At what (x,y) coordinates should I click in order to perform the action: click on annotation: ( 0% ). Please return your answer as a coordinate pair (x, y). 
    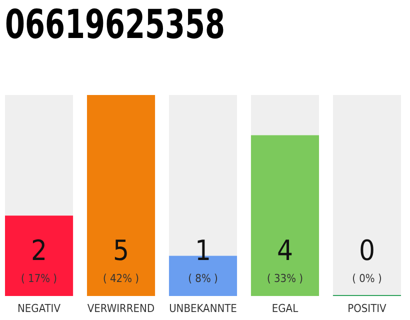
    Looking at the image, I should click on (367, 278).